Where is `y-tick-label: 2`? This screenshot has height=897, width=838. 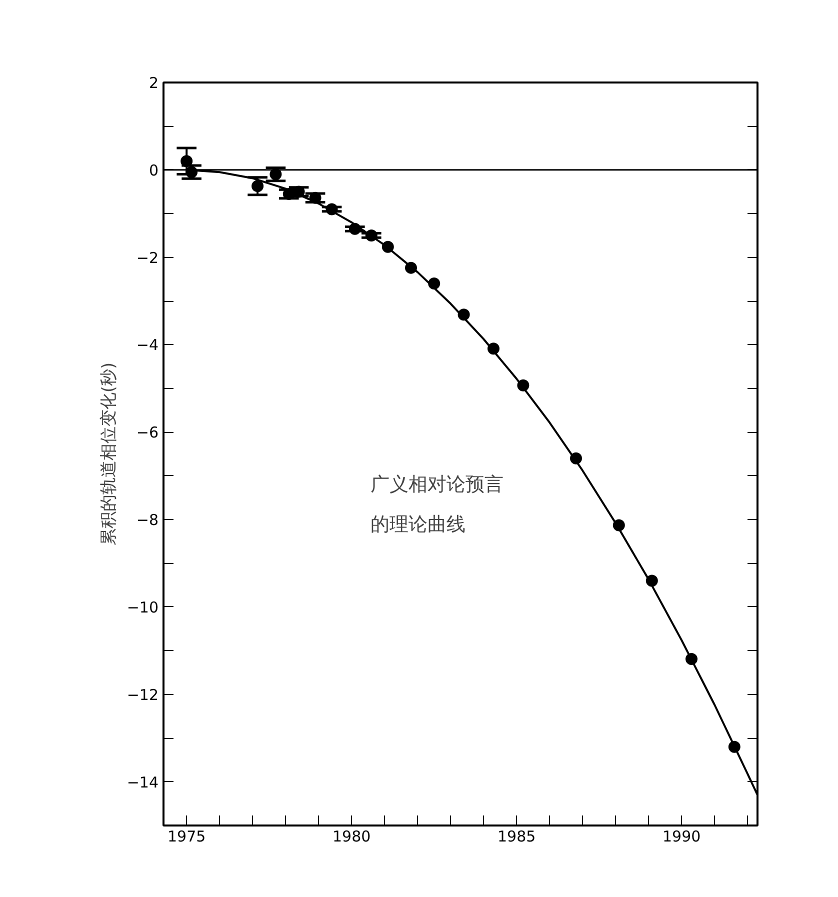 y-tick-label: 2 is located at coordinates (153, 83).